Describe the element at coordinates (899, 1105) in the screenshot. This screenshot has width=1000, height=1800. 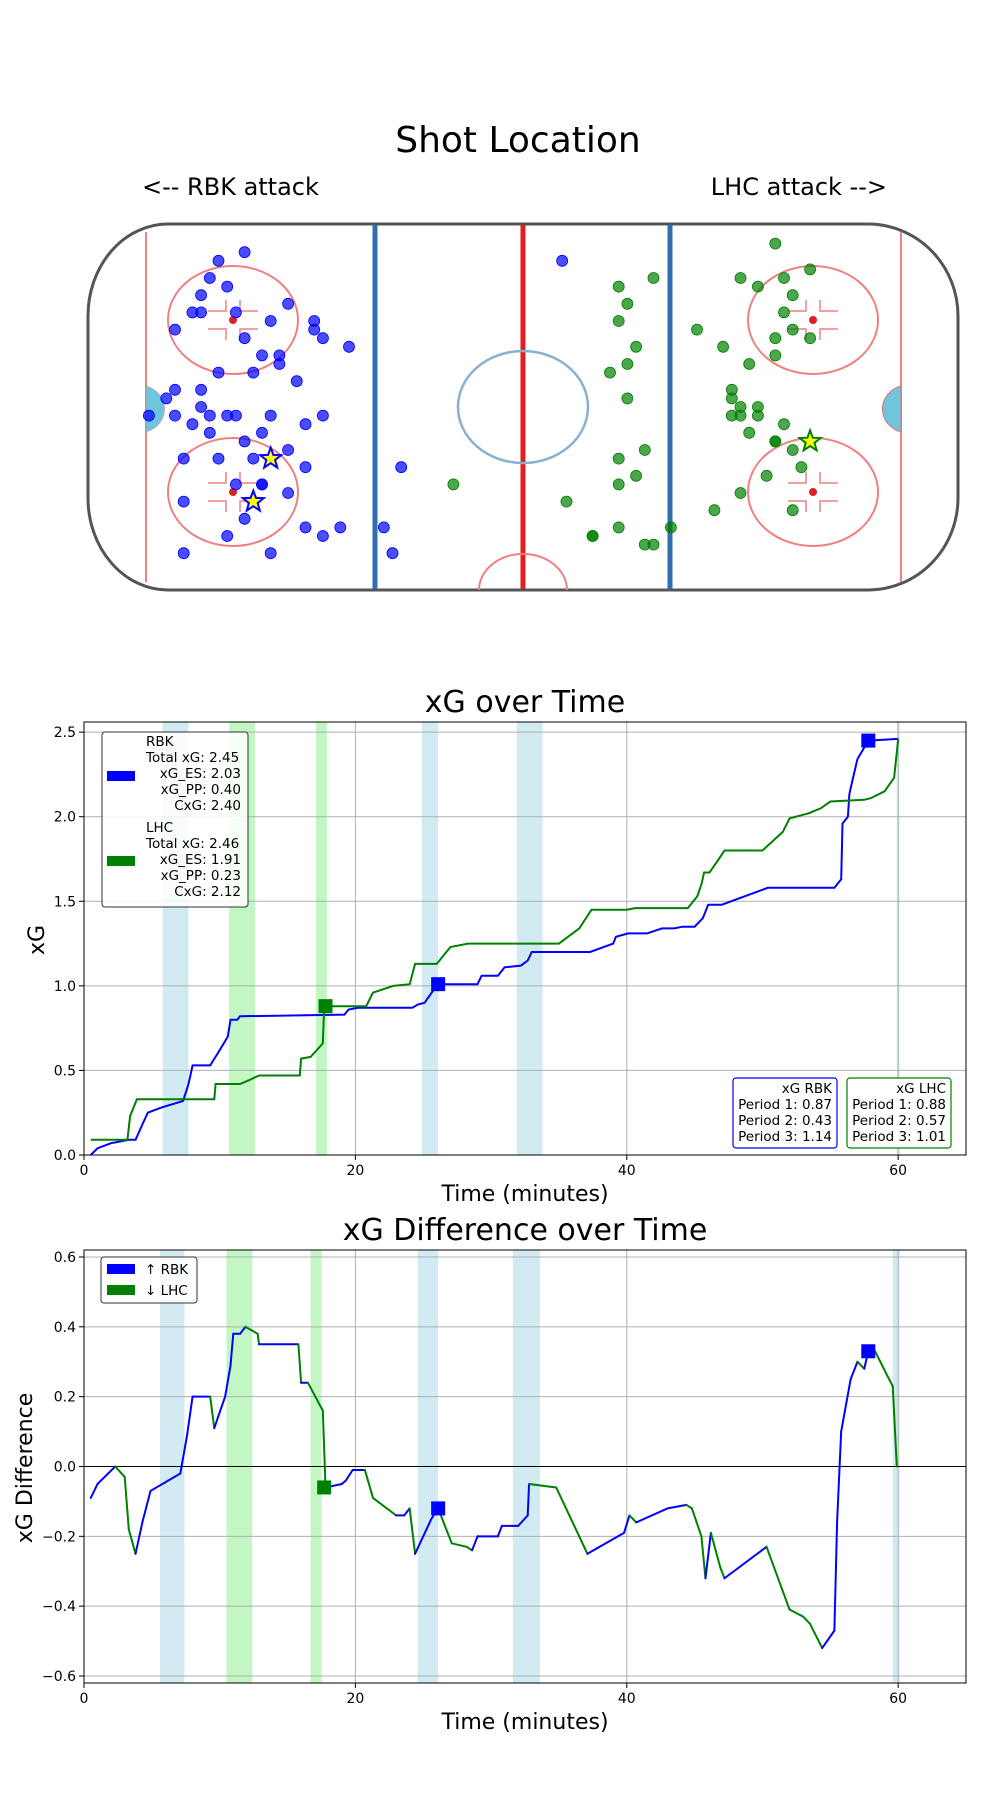
I see `period-box-lhc-line: Period 1: 0.88` at that location.